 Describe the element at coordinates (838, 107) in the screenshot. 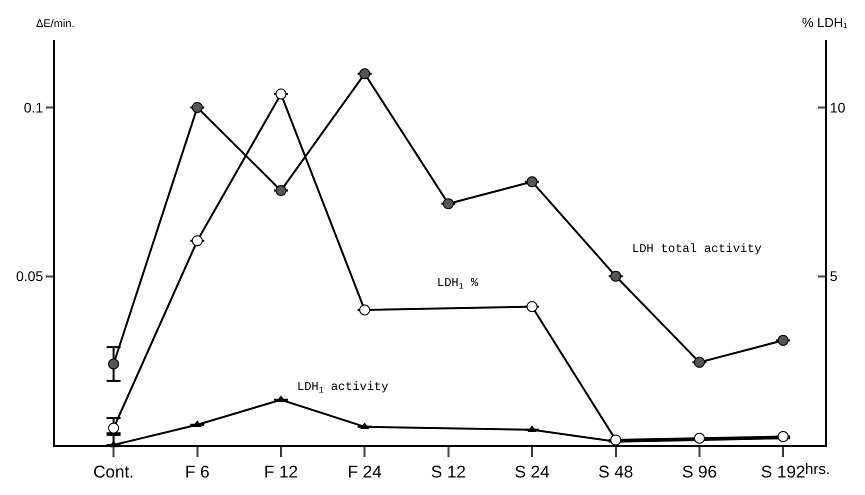

I see `y2-tick-label: 10` at that location.